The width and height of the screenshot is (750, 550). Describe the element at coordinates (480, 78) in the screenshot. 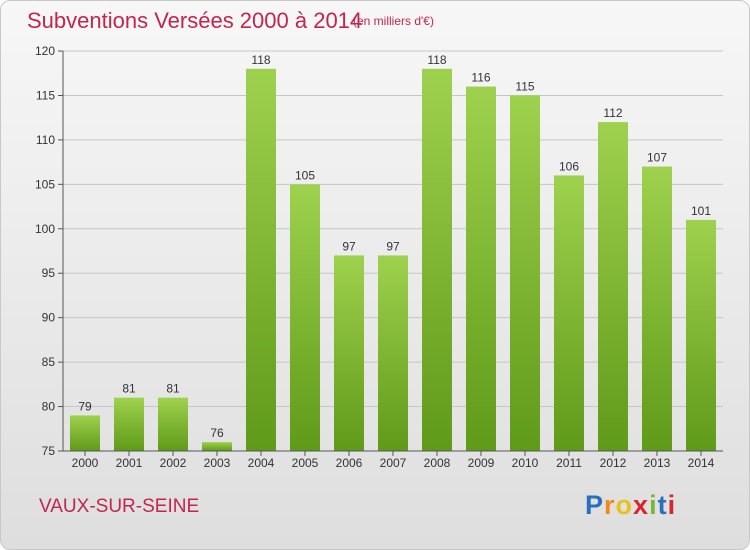

I see `data-label: 116` at that location.